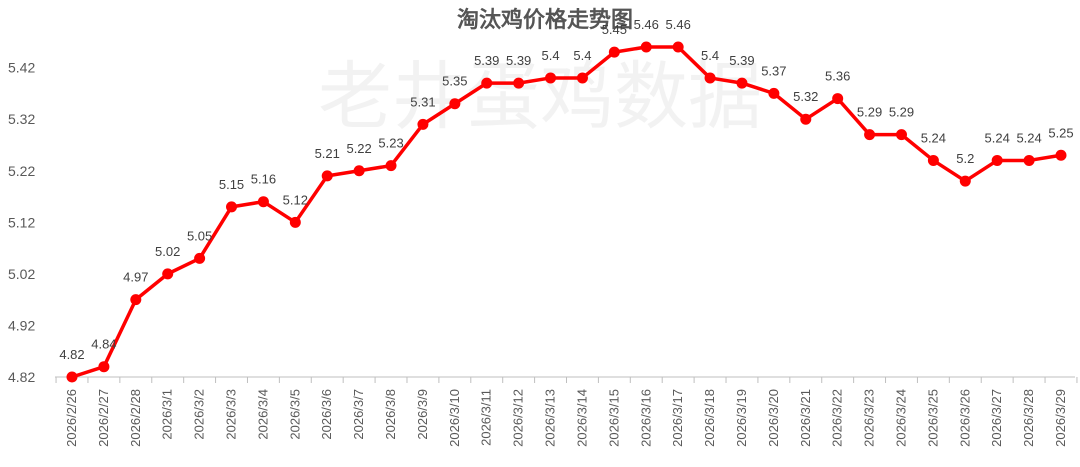 Image resolution: width=1080 pixels, height=467 pixels. Describe the element at coordinates (454, 418) in the screenshot. I see `x-tick-label: 2026/3/10` at that location.